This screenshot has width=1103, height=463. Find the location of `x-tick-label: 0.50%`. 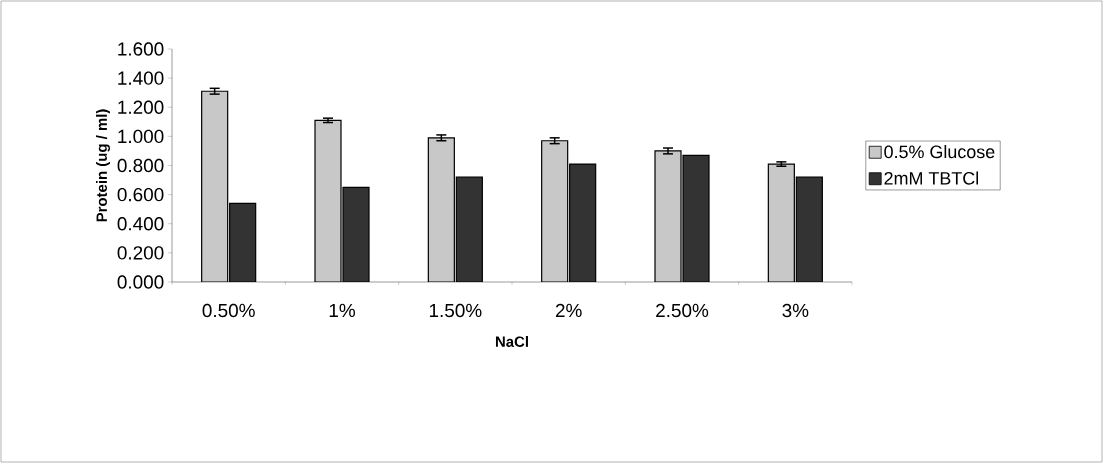

x-tick-label: 0.50% is located at coordinates (228, 310).